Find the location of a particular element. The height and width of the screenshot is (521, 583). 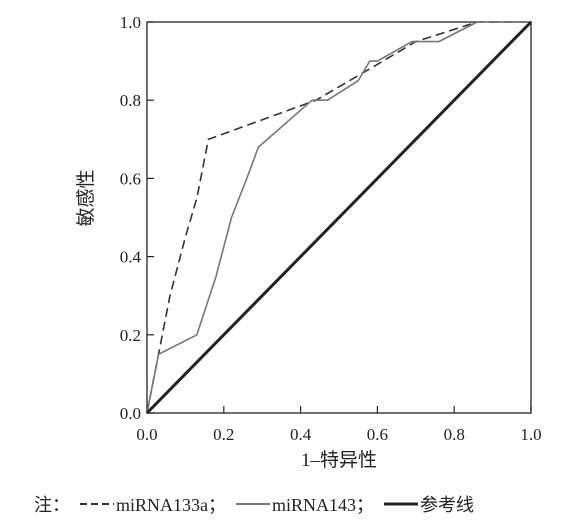

y-tick-label: 0.0 is located at coordinates (130, 413).